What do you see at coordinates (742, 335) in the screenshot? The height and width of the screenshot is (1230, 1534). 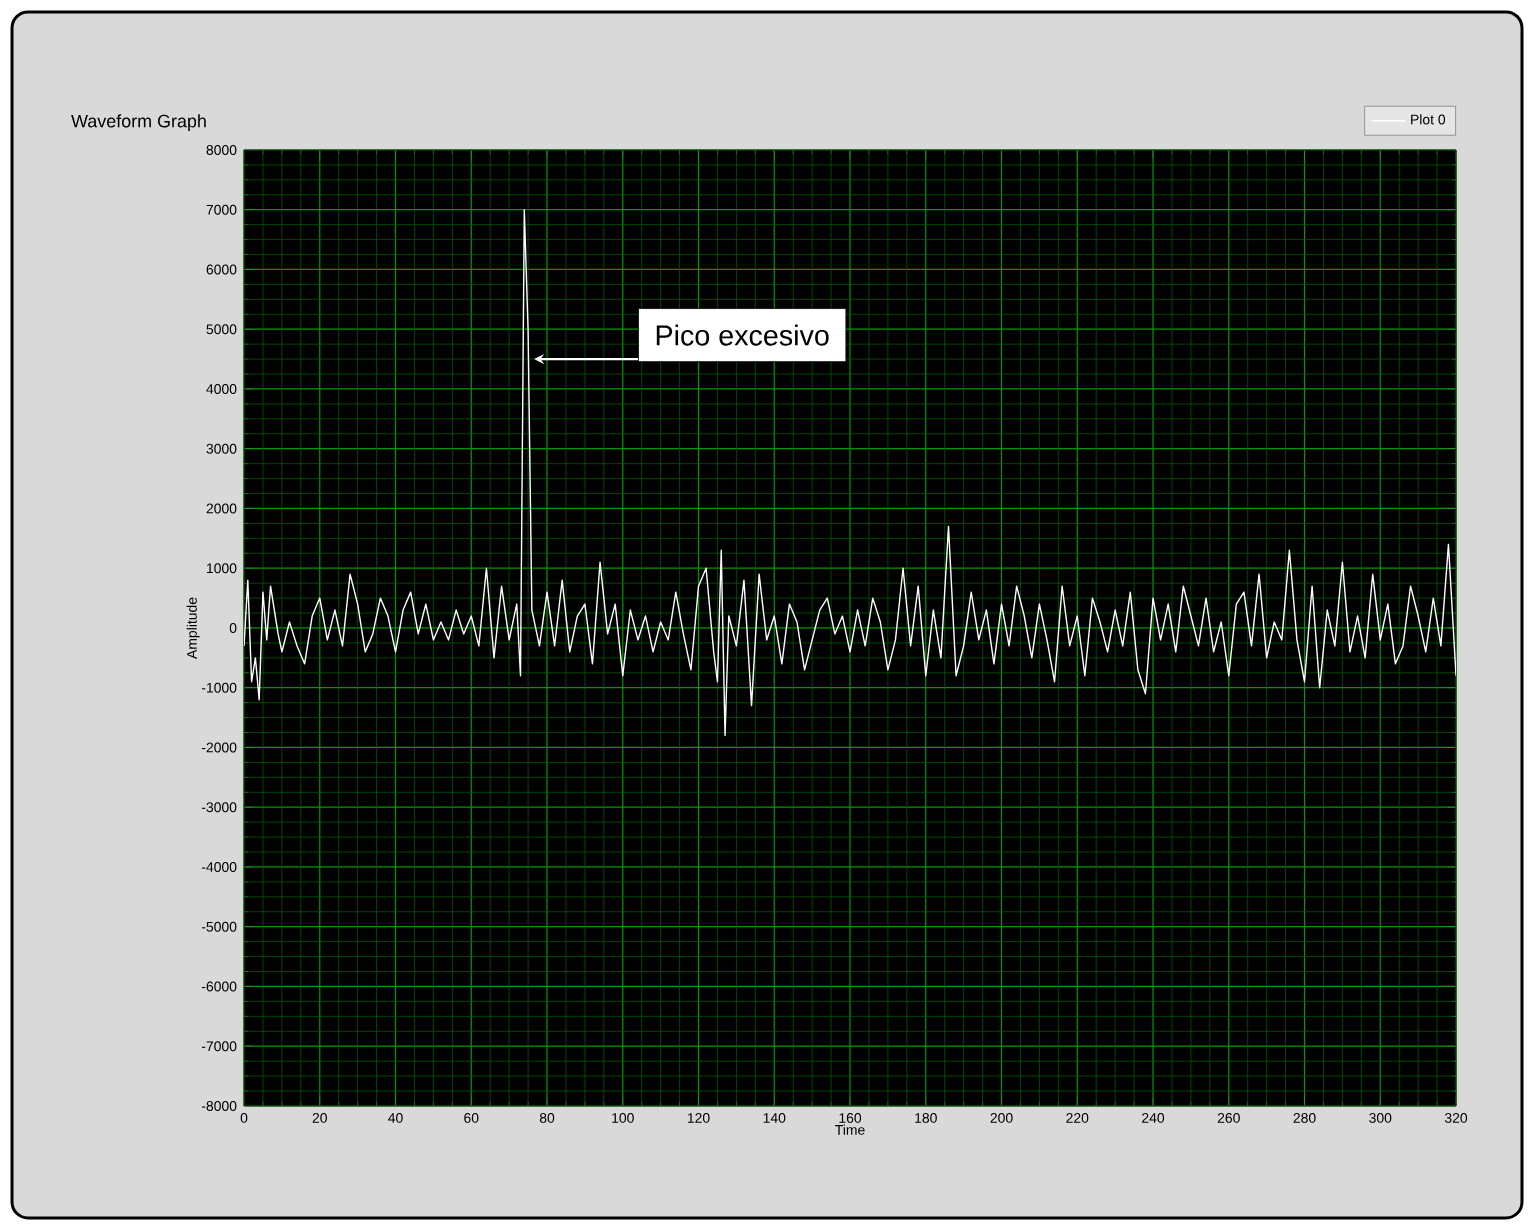 I see `annotation: Pico excesivo` at bounding box center [742, 335].